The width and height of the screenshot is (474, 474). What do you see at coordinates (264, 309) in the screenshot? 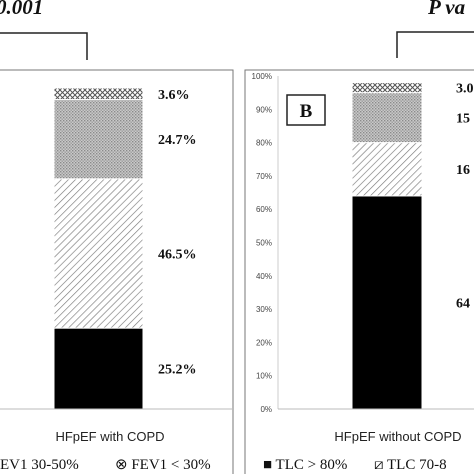
I see `y-tick-label-b-3: 30%` at bounding box center [264, 309].